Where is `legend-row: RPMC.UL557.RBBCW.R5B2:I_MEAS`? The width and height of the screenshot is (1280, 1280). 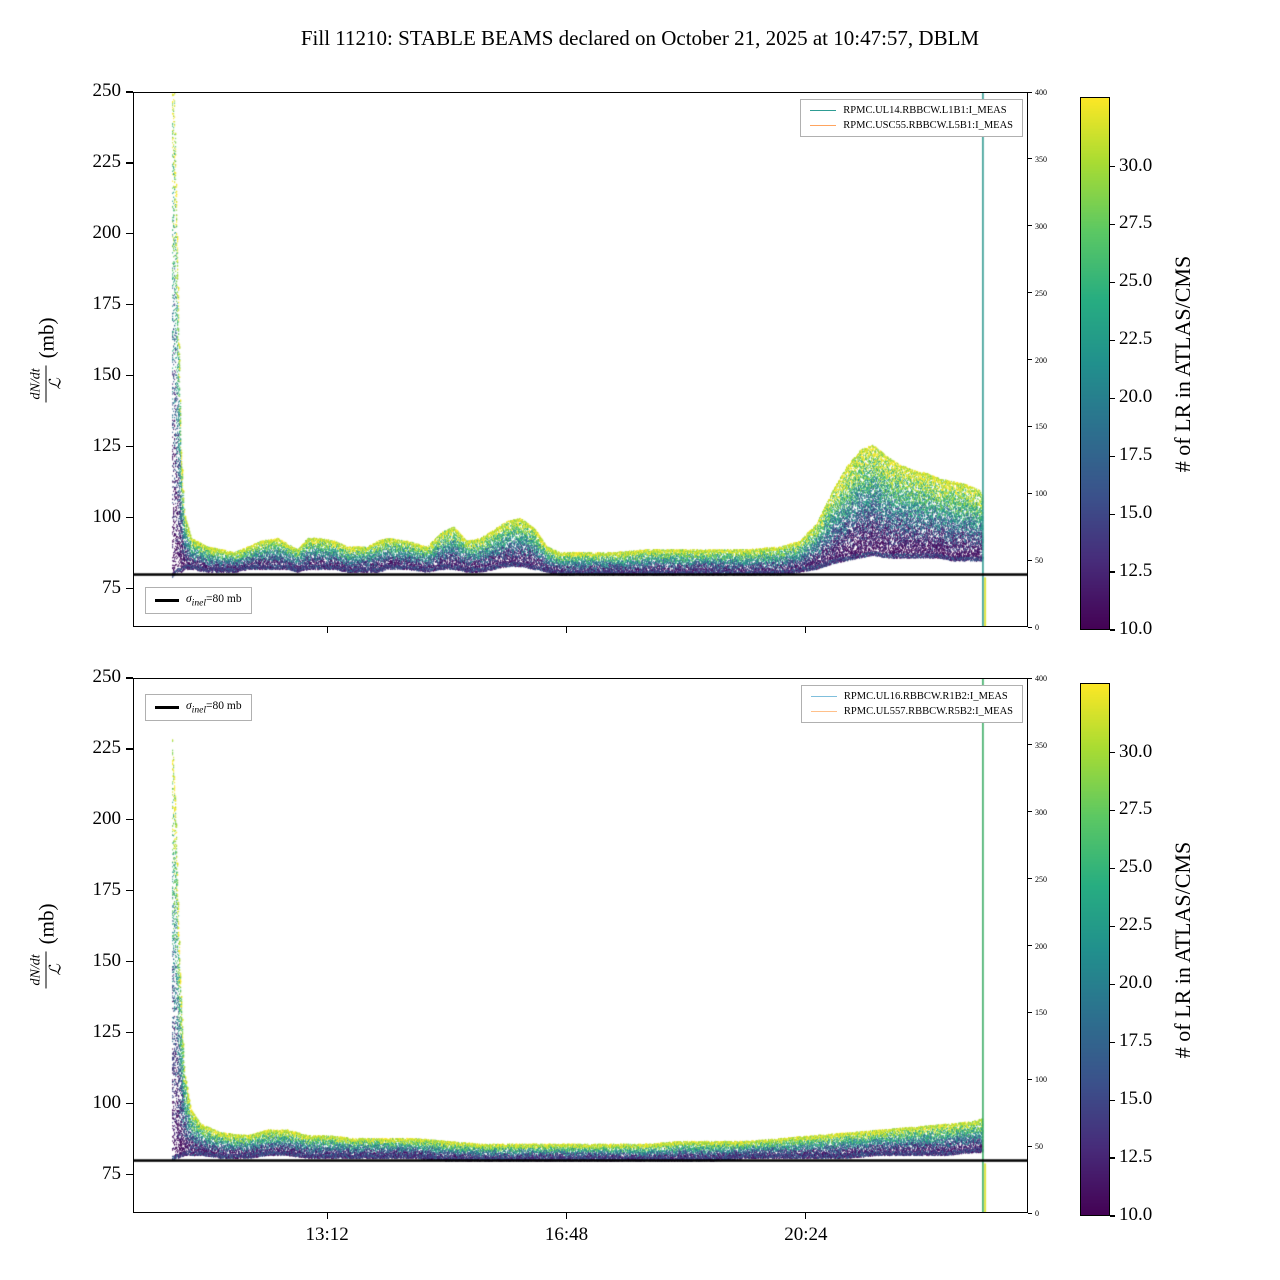
legend-row: RPMC.UL557.RBBCW.R5B2:I_MEAS is located at coordinates (911, 711).